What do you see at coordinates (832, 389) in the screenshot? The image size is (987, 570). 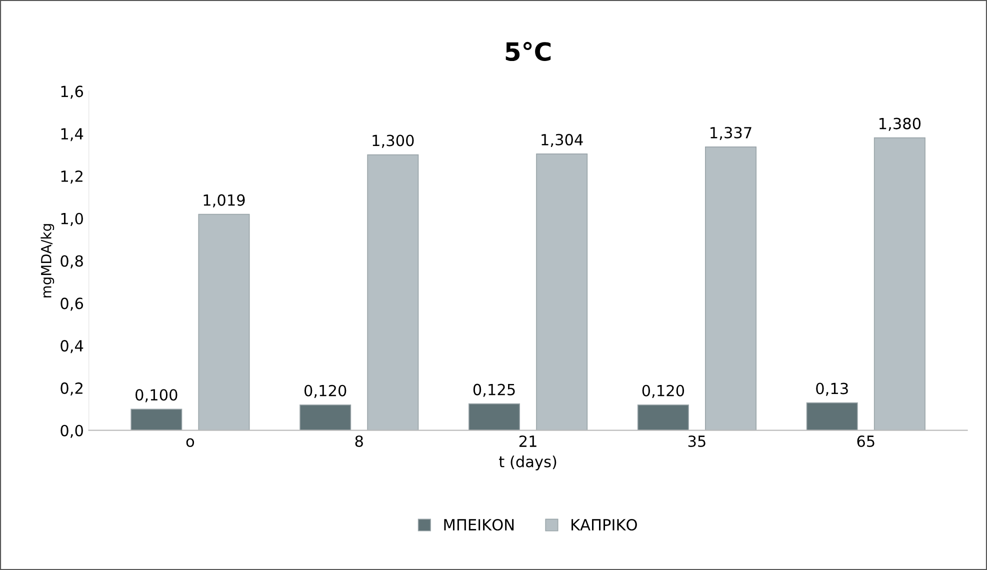 I see `data-label: 0,13` at bounding box center [832, 389].